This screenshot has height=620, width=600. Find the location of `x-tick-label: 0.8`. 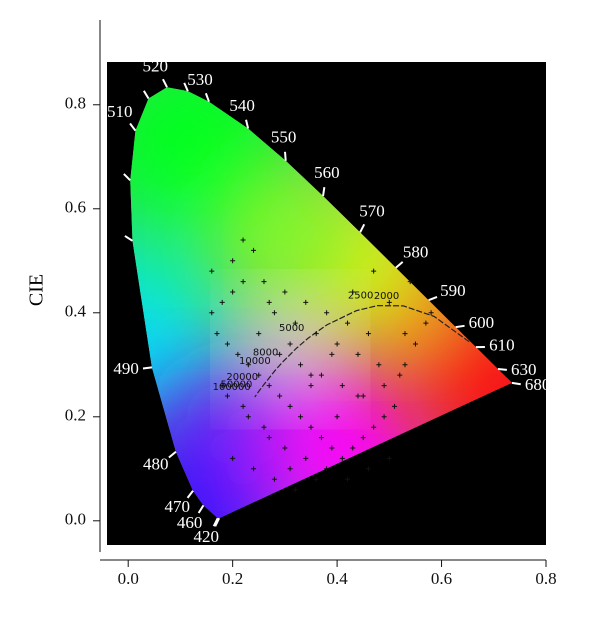

x-tick-label: 0.8 is located at coordinates (545, 578).